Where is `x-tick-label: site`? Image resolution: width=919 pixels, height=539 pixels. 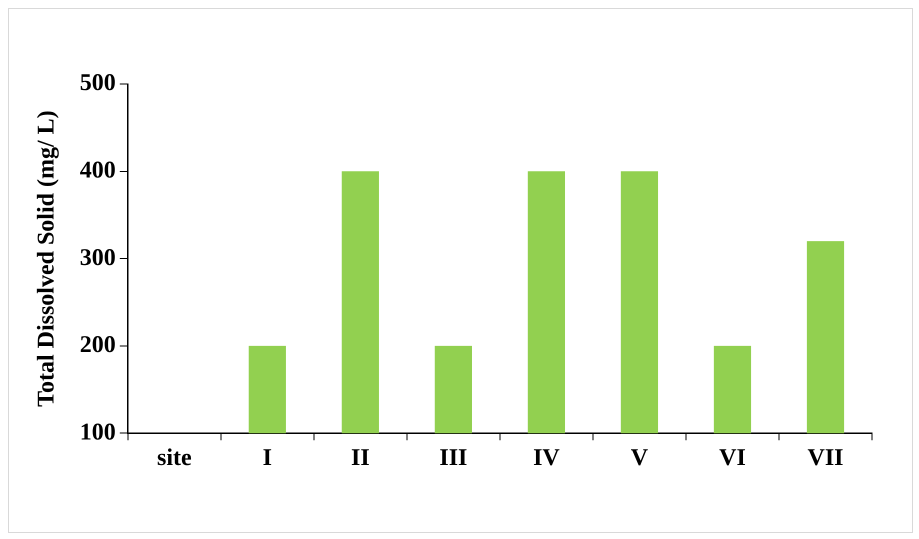 x-tick-label: site is located at coordinates (174, 457).